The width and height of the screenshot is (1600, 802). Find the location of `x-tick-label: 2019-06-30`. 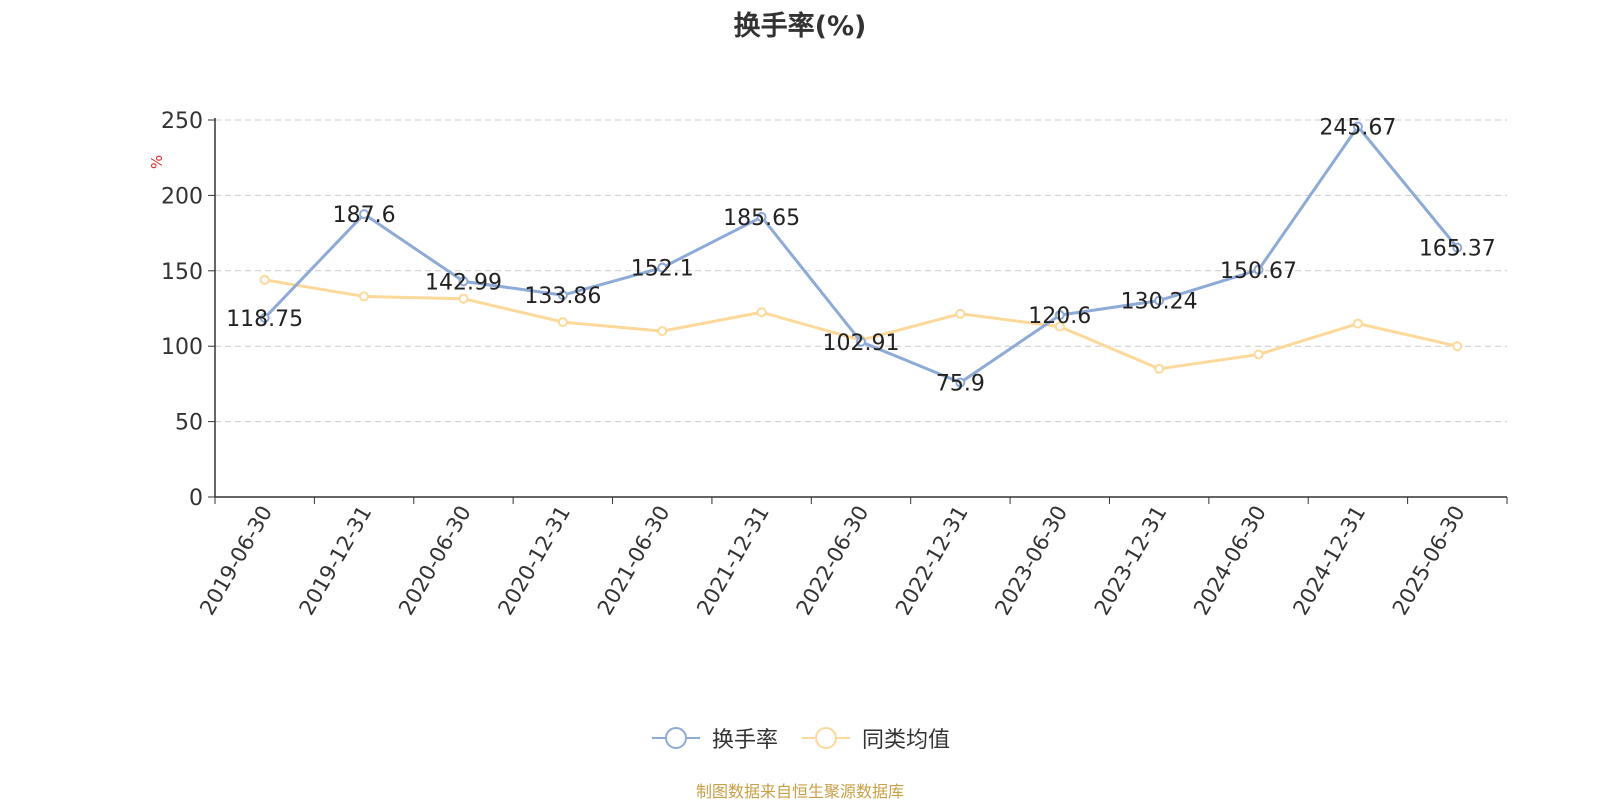

x-tick-label: 2019-06-30 is located at coordinates (236, 561).